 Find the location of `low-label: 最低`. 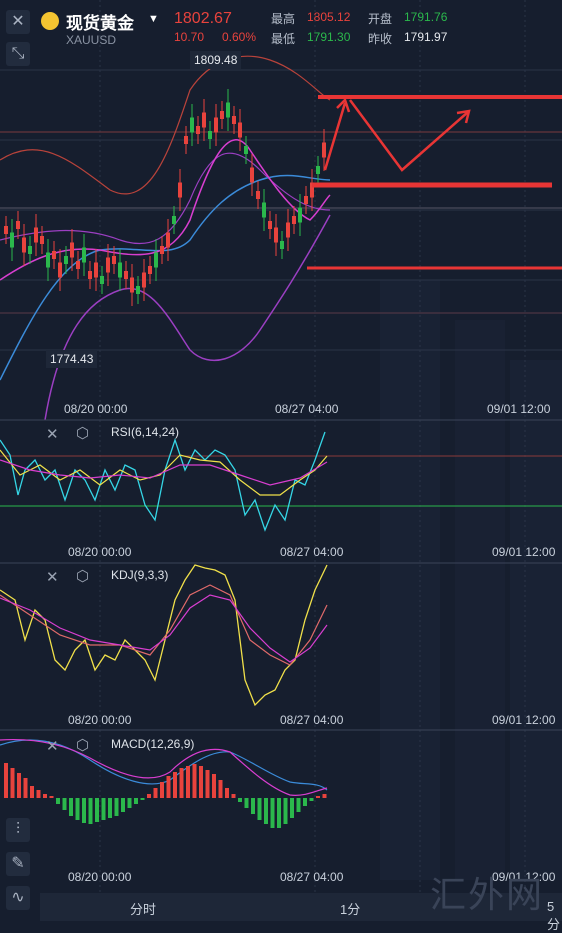

low-label: 最低 is located at coordinates (283, 39).